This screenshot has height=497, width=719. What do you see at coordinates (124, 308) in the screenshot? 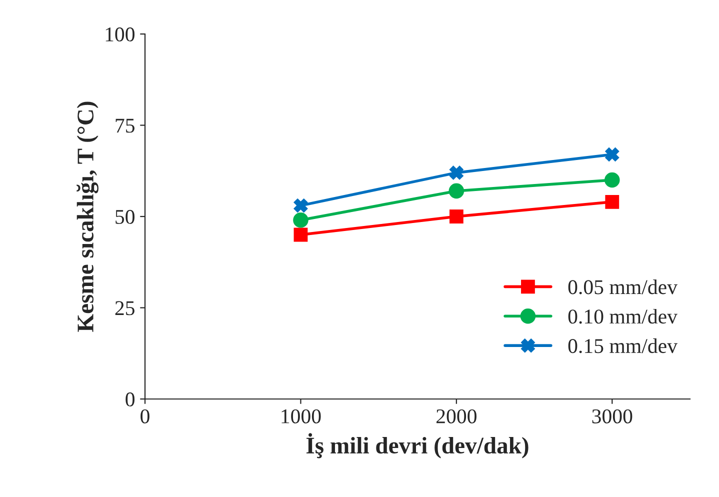
I see `y-tick-label: 25` at bounding box center [124, 308].